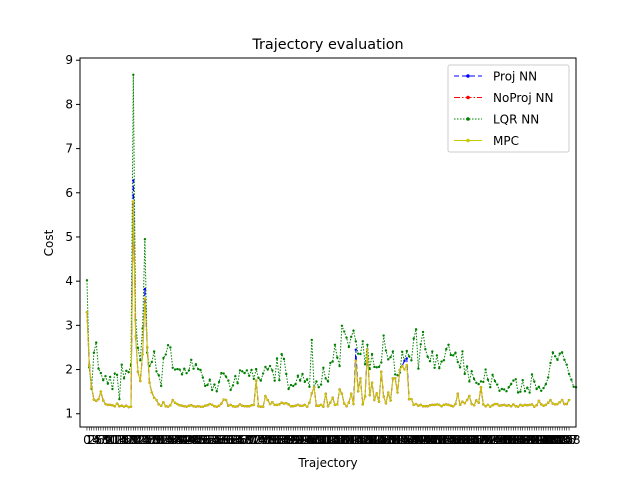 The height and width of the screenshot is (484, 640). Describe the element at coordinates (455, 440) in the screenshot. I see `x-tick-label: 159` at that location.